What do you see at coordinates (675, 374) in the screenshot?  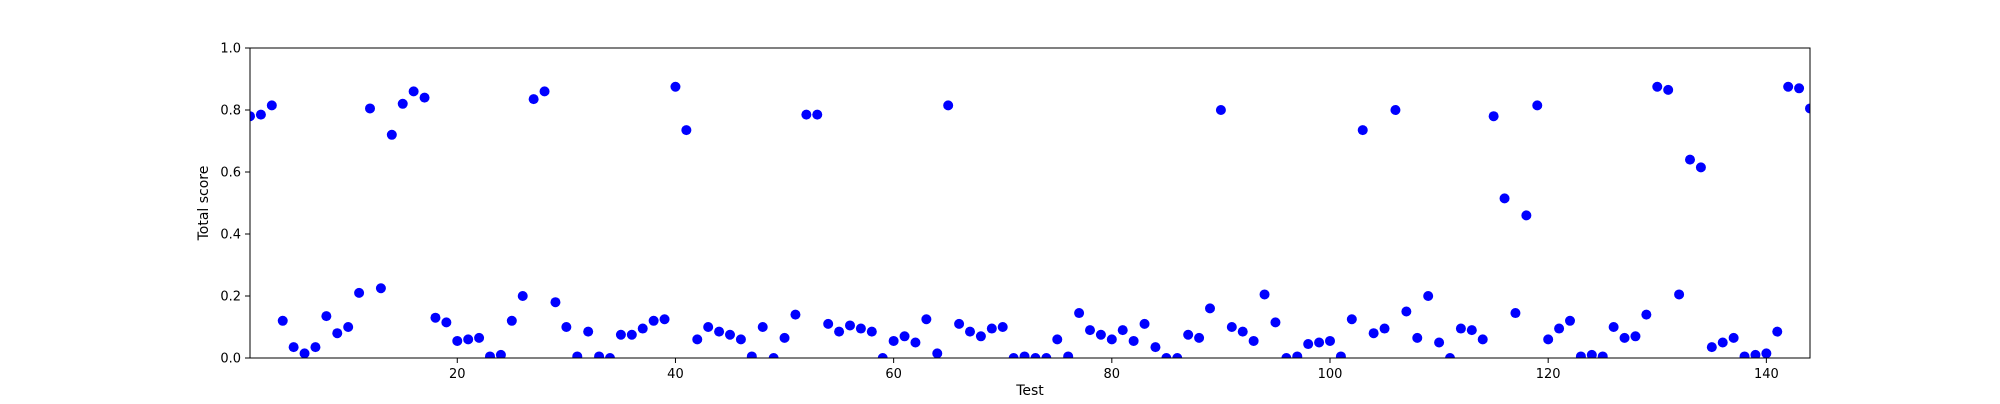 I see `x-tick-label: 40` at bounding box center [675, 374].